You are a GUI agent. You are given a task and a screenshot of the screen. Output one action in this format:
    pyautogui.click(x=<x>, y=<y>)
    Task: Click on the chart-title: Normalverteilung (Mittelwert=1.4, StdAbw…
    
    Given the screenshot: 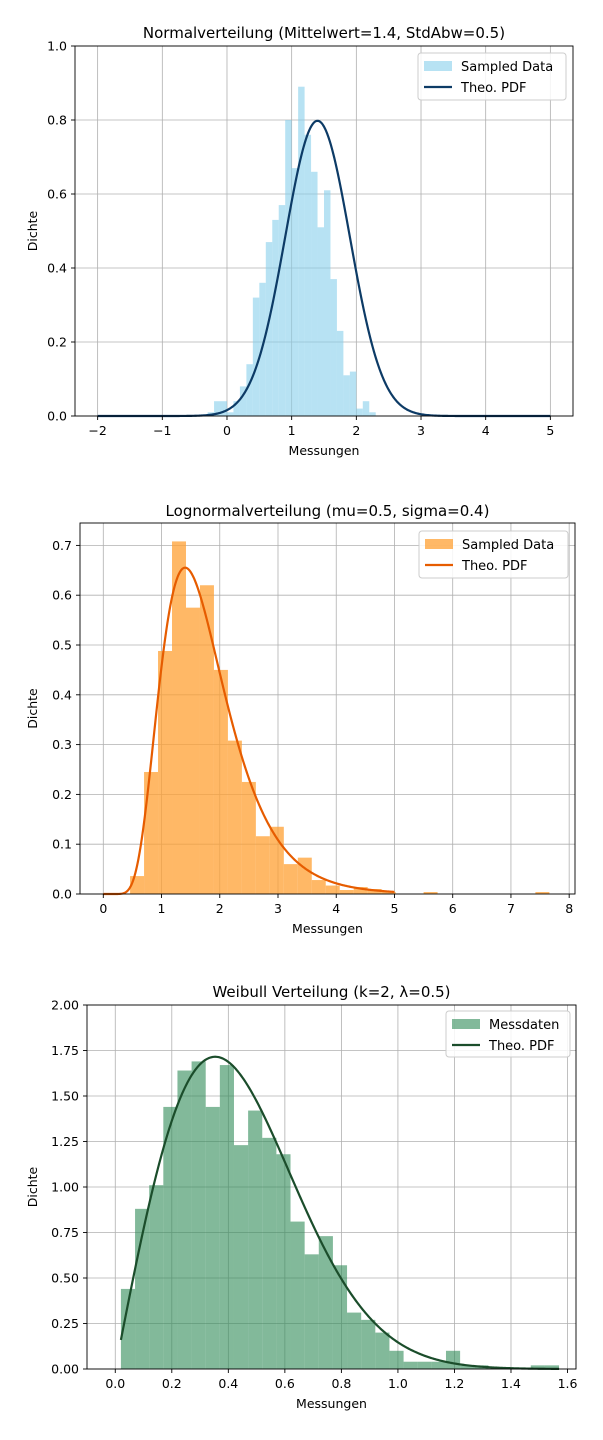 What is the action you would take?
    pyautogui.click(x=324, y=33)
    